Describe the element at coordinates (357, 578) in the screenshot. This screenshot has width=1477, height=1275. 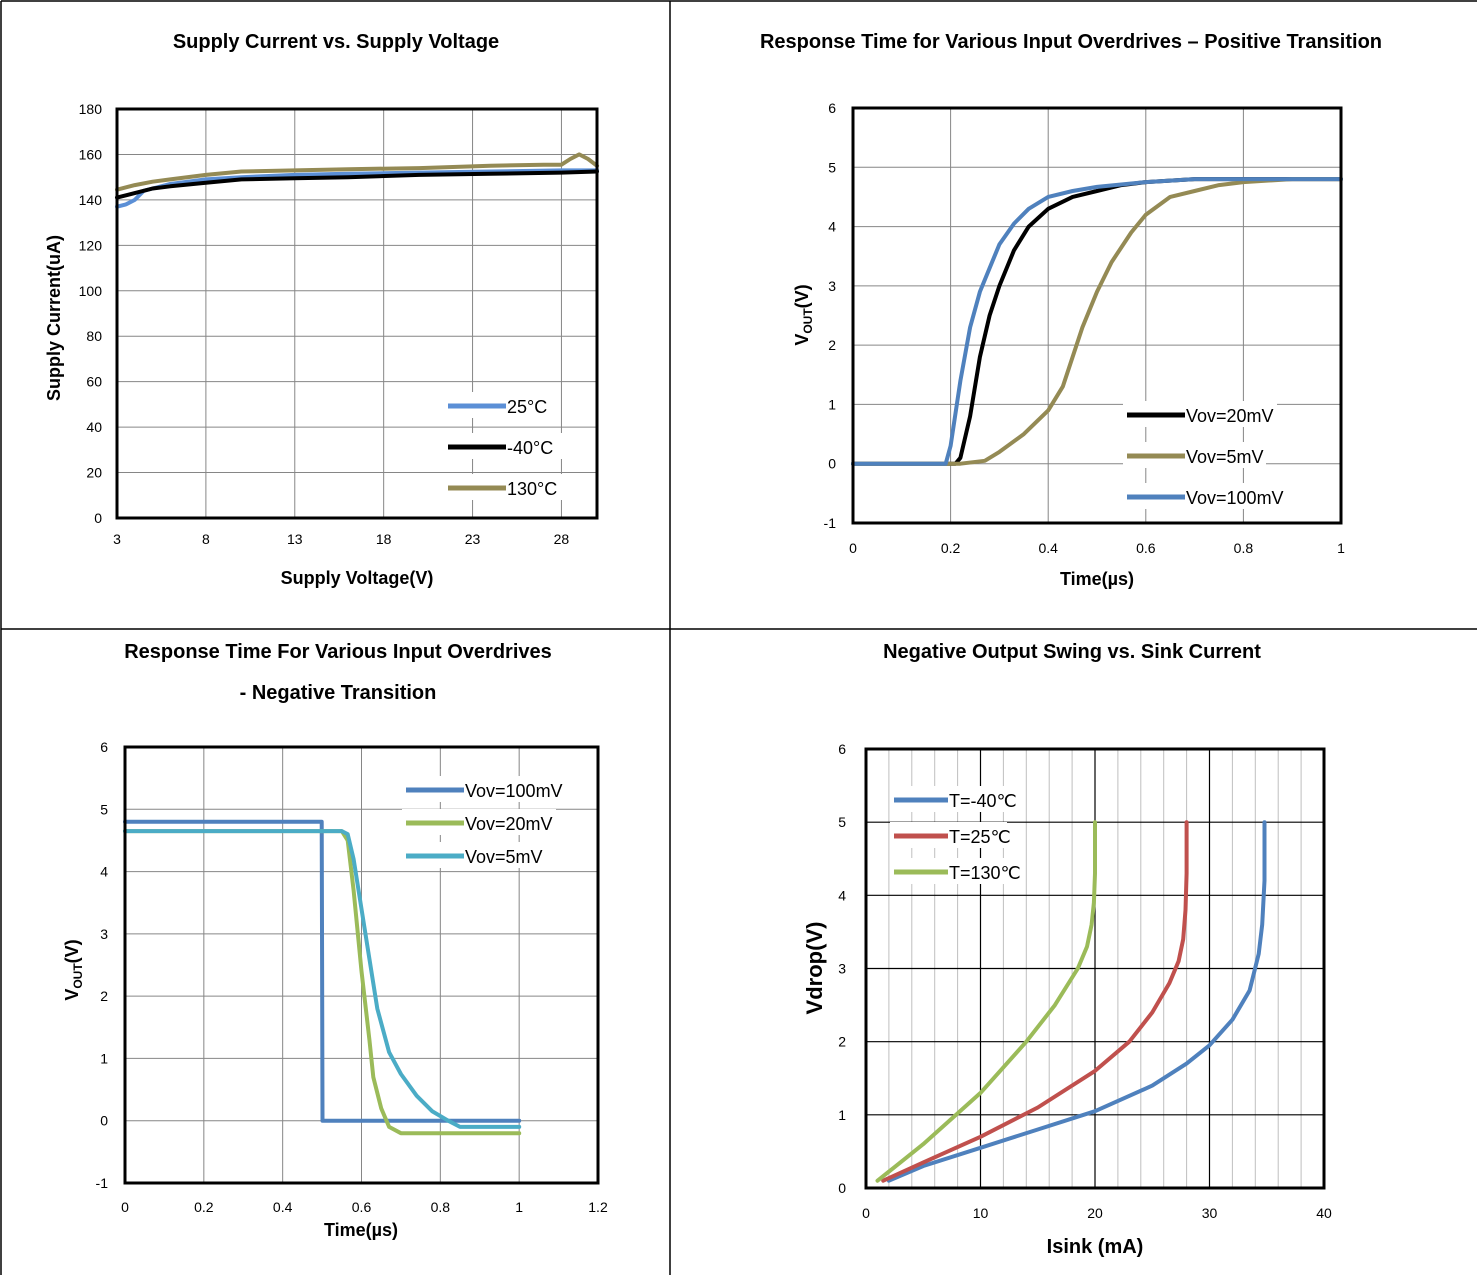
I see `x-axis-label: Supply Voltage(V)` at that location.